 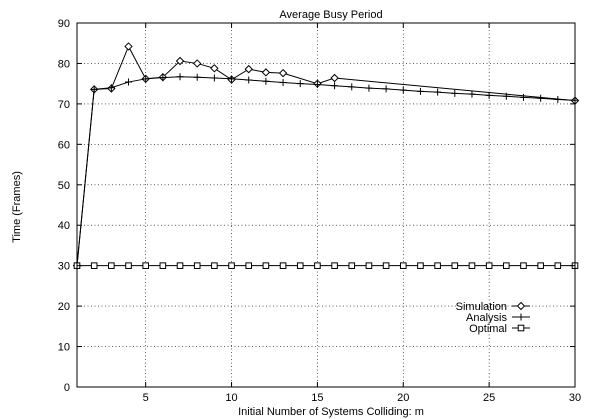 What do you see at coordinates (486, 318) in the screenshot?
I see `legend-label: Analysis` at bounding box center [486, 318].